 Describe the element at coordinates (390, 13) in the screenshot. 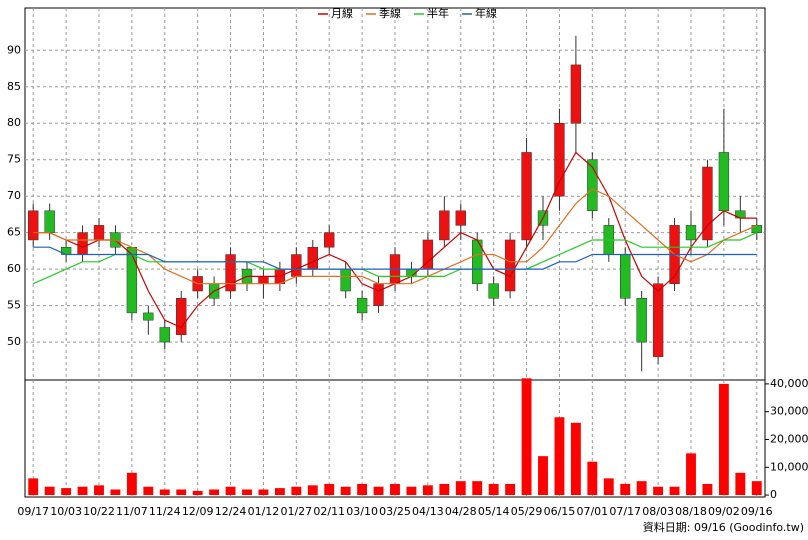

I see `legend-label: 季線` at that location.